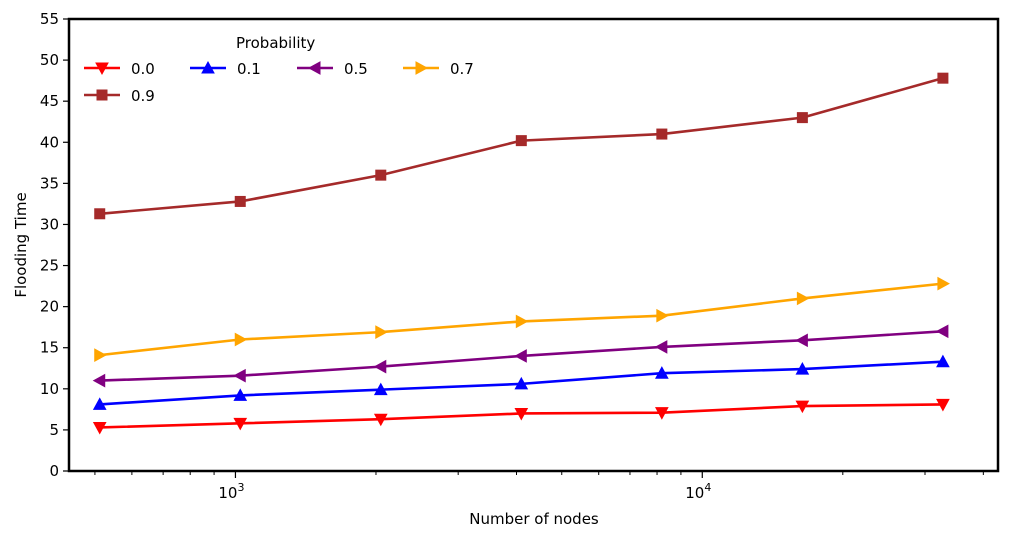 The image size is (1011, 540). What do you see at coordinates (275, 43) in the screenshot?
I see `legend-title: Probability` at bounding box center [275, 43].